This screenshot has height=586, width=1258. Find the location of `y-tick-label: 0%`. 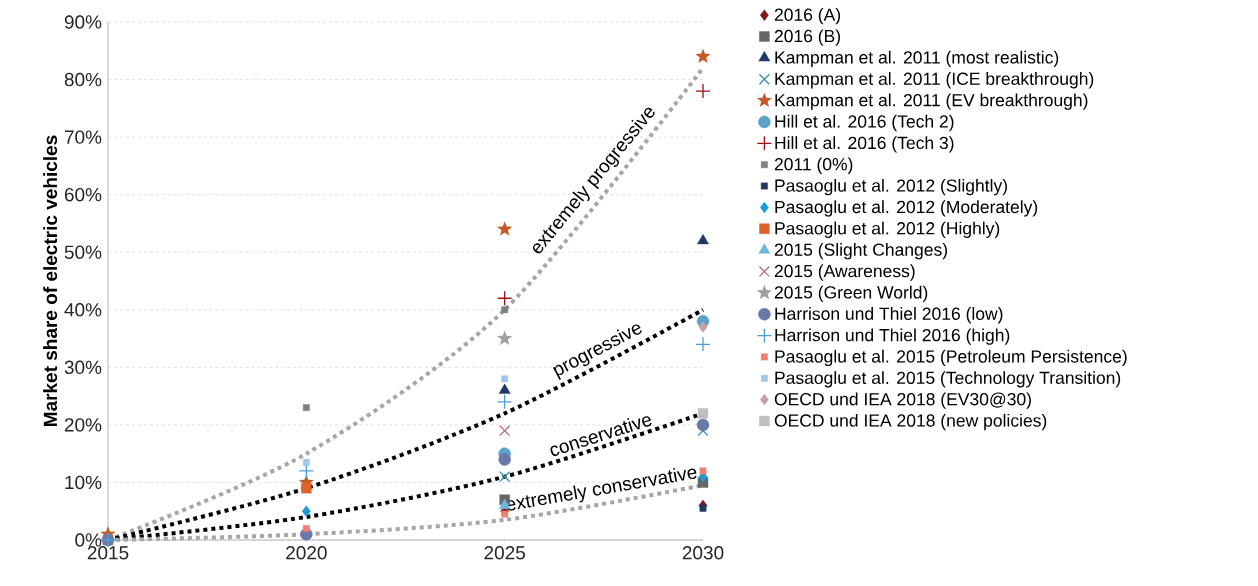

y-tick-label: 0% is located at coordinates (88, 540).